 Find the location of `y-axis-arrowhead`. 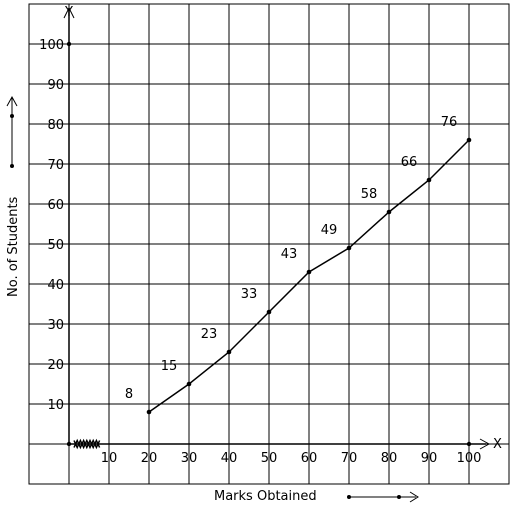

y-axis-arrowhead is located at coordinates (69, 12).